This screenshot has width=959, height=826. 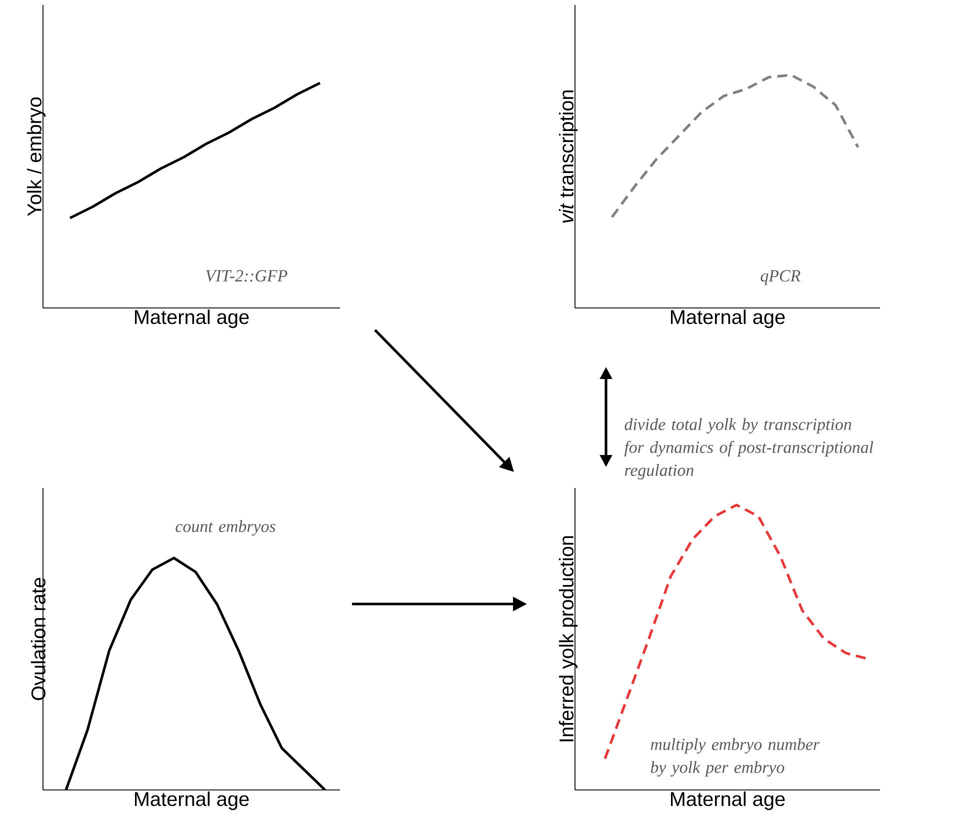 What do you see at coordinates (749, 449) in the screenshot?
I see `text: divide total yolk by transcription for dynamics of post-transcriptional regulation` at bounding box center [749, 449].